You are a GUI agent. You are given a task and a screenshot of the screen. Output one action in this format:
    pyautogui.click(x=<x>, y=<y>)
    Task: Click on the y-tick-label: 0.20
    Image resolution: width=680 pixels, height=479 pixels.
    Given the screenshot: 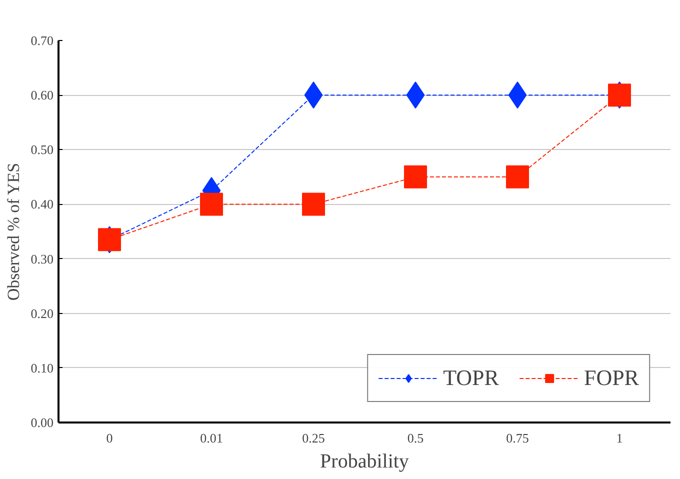 What is the action you would take?
    pyautogui.click(x=42, y=313)
    